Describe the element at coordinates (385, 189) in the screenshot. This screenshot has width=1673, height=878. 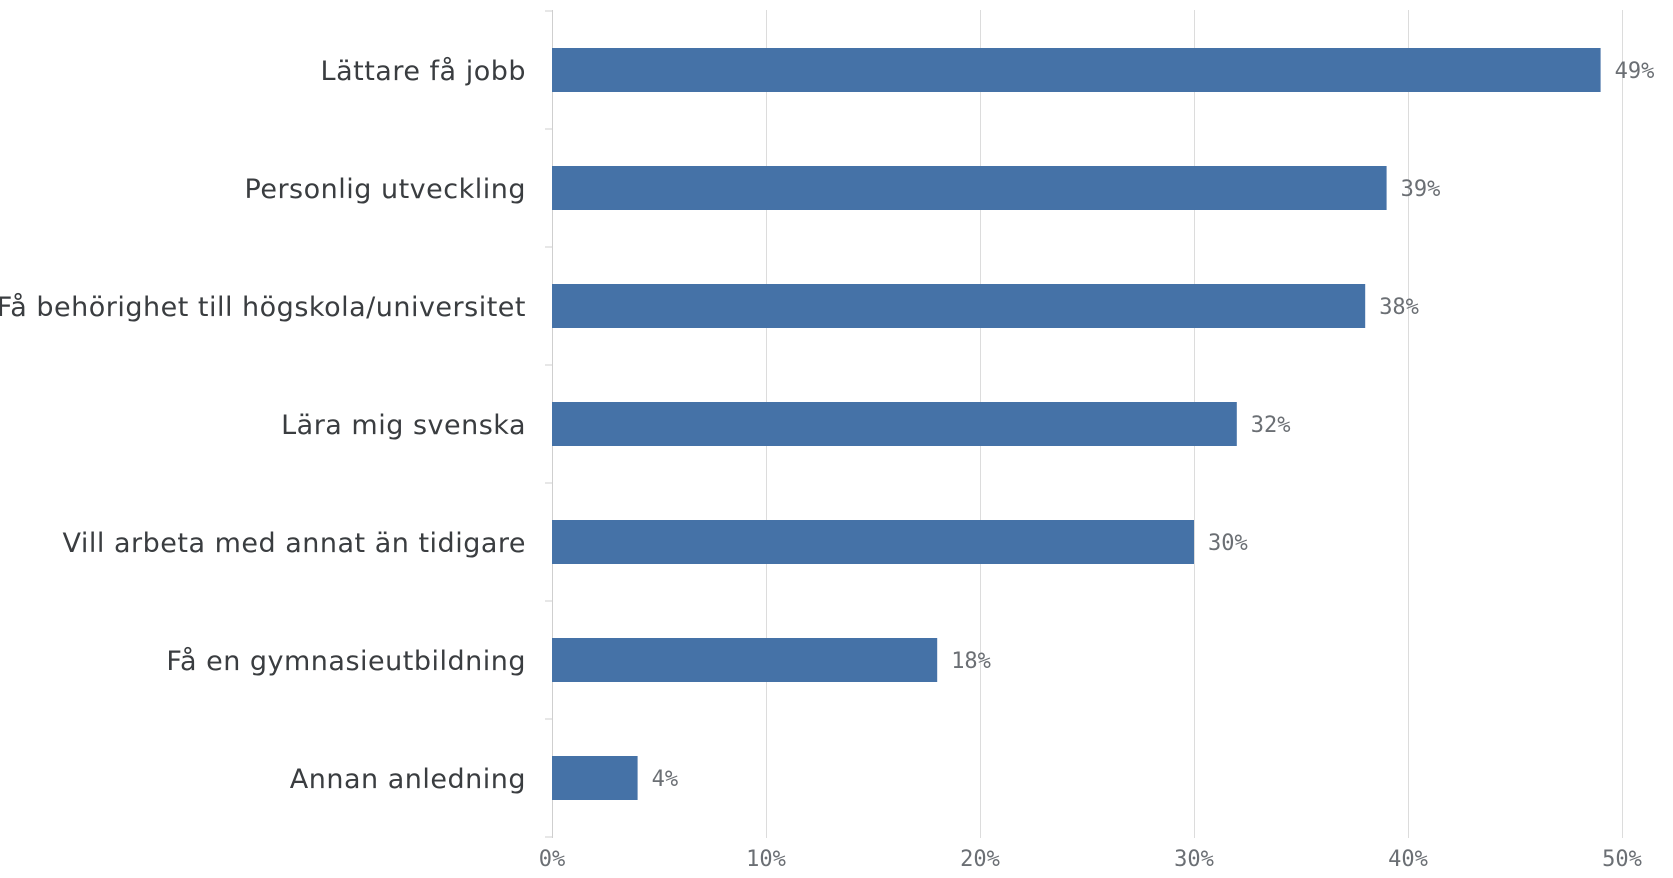
I see `category-label: Personlig utveckling` at that location.